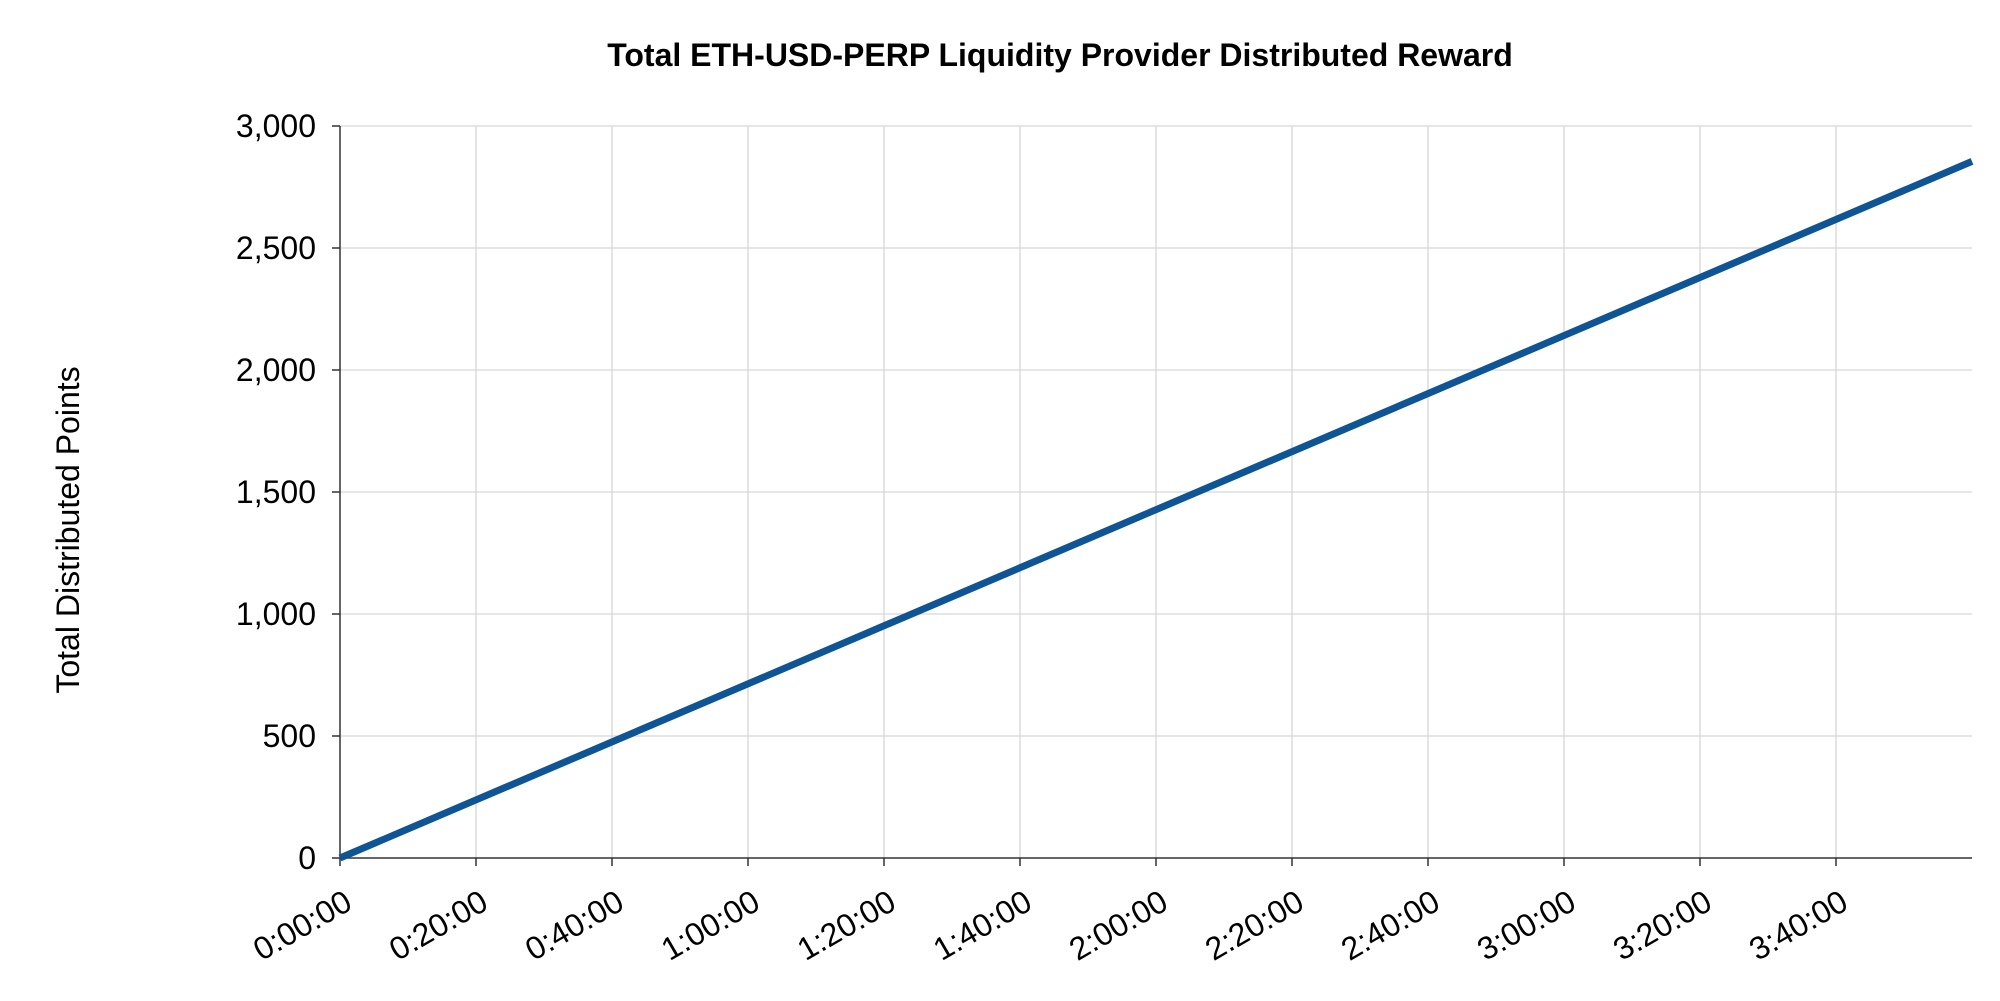 The image size is (2000, 1001). Describe the element at coordinates (276, 492) in the screenshot. I see `y-tick-label: 1,500` at that location.